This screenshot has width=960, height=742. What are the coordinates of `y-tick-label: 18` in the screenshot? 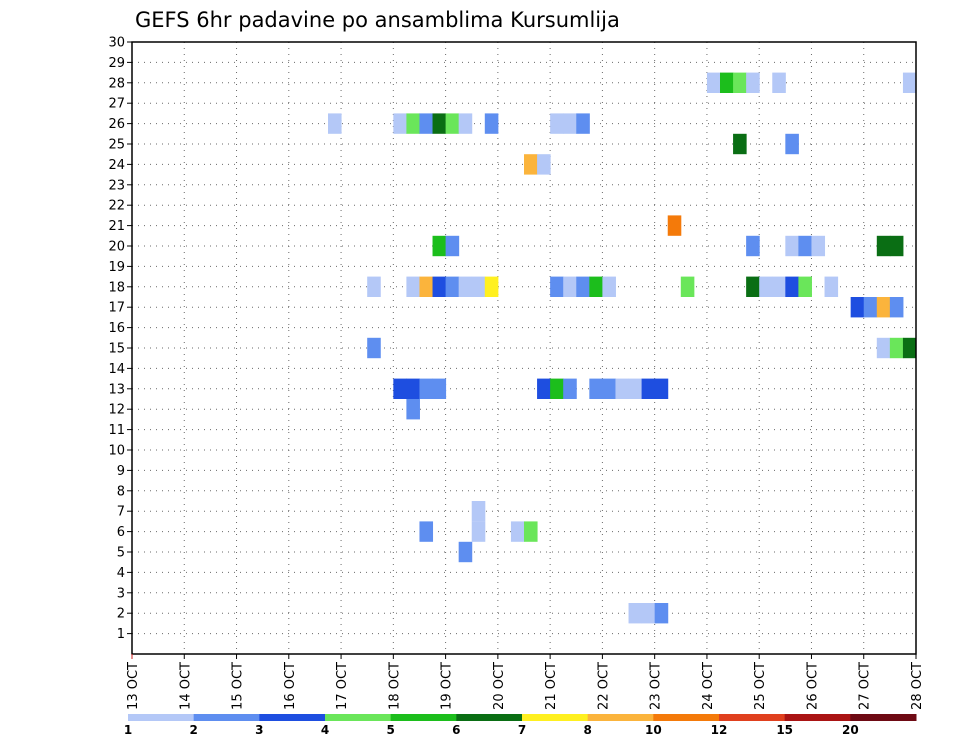 It's located at (116, 287).